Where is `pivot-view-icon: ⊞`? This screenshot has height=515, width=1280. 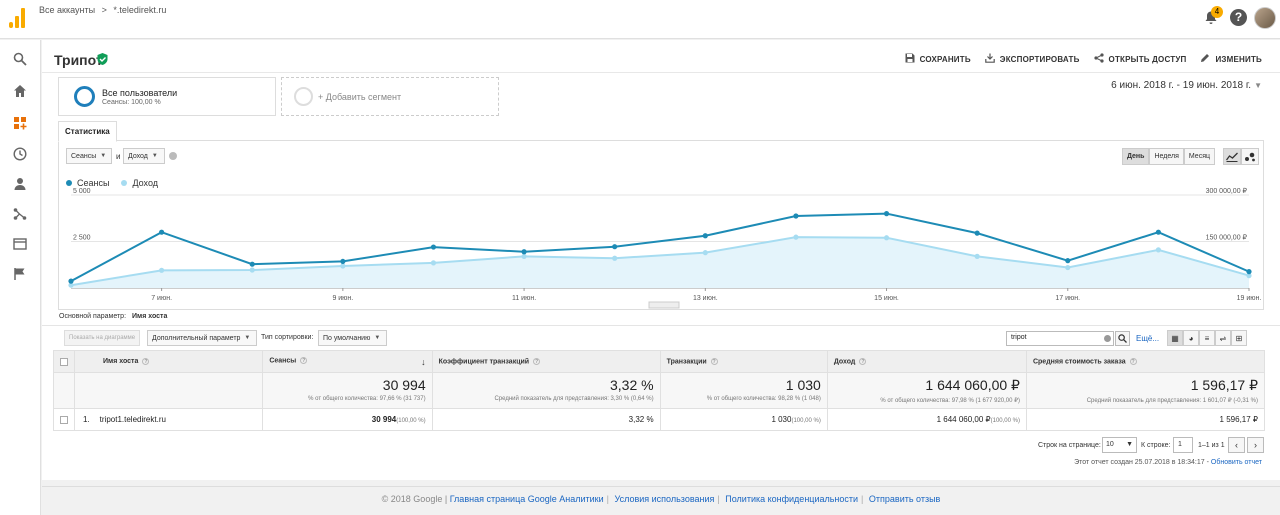 pivot-view-icon: ⊞ is located at coordinates (1239, 338).